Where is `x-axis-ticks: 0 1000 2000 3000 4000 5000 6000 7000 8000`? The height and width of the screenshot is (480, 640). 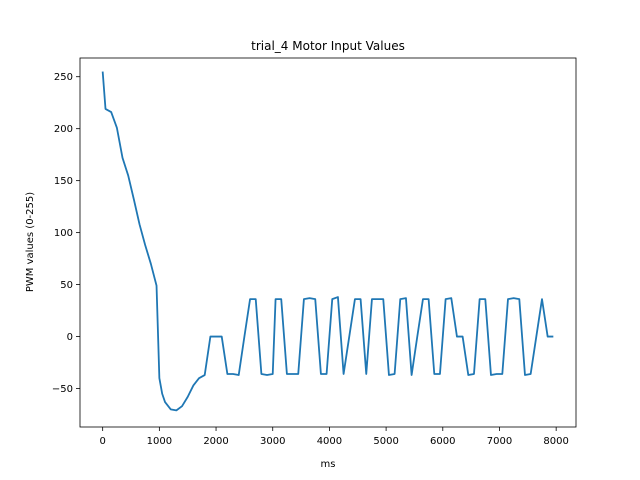
x-axis-ticks: 0 1000 2000 3000 4000 5000 6000 7000 8000 is located at coordinates (334, 437).